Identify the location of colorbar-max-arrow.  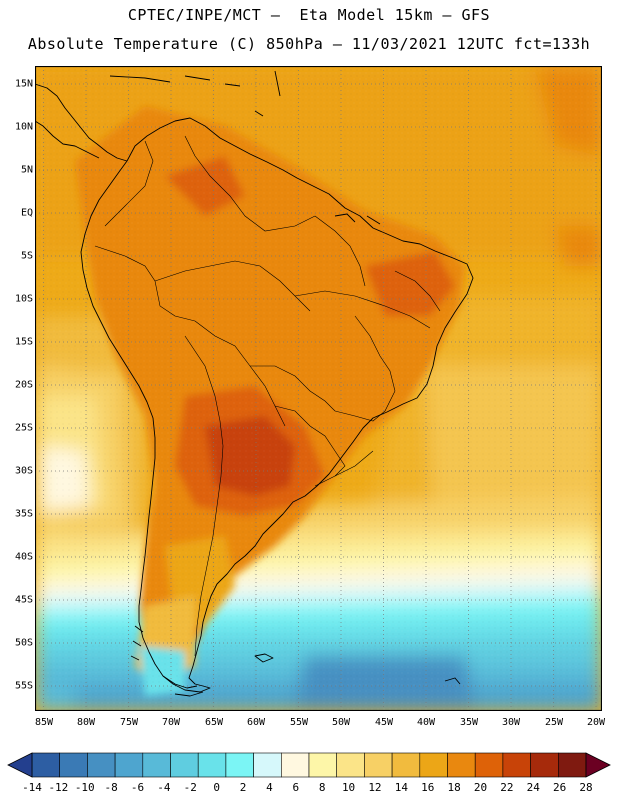
(598, 765).